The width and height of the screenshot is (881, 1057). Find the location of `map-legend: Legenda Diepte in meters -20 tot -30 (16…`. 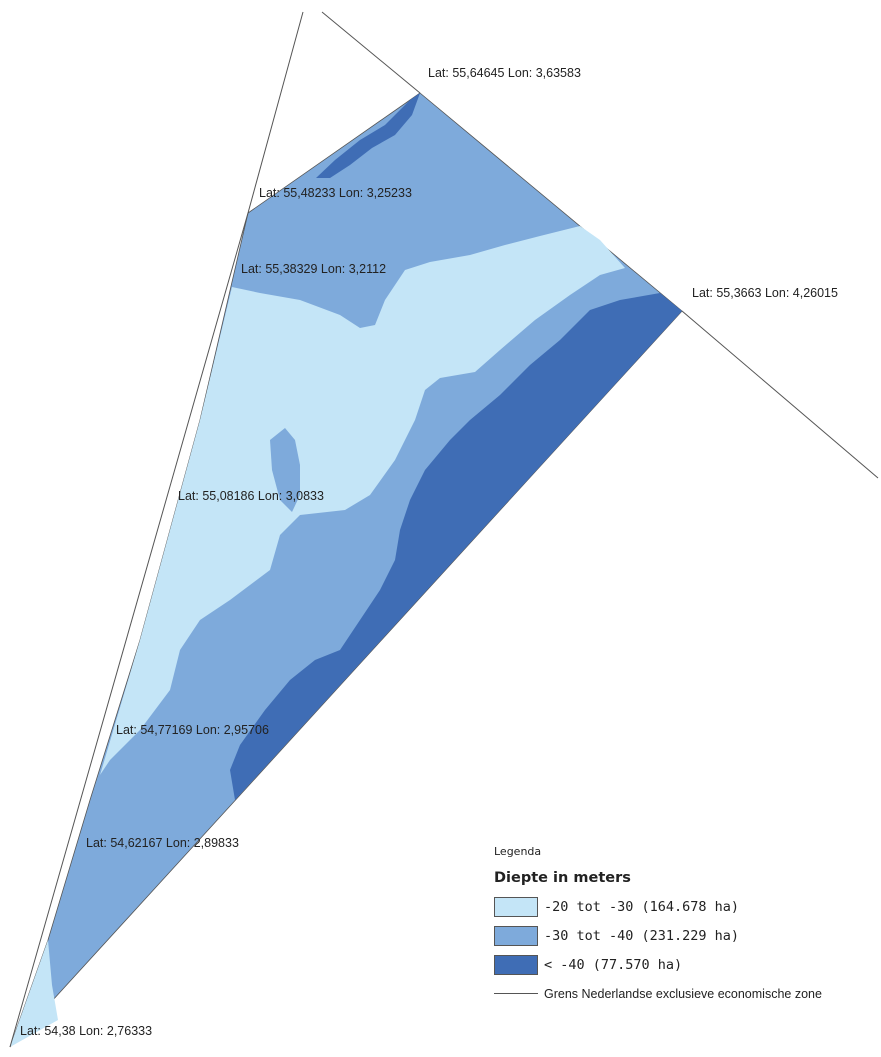

map-legend: Legenda Diepte in meters -20 tot -30 (16… is located at coordinates (686, 926).